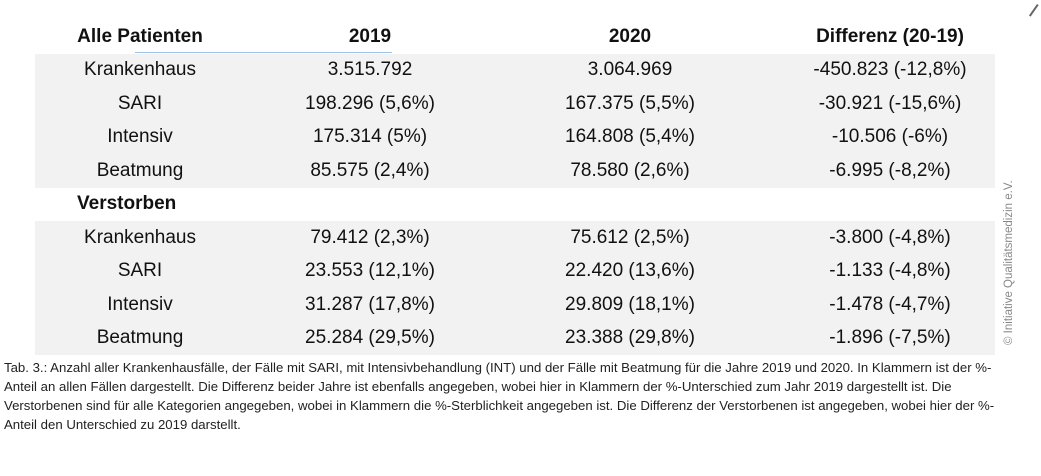 The height and width of the screenshot is (476, 1041). Describe the element at coordinates (630, 70) in the screenshot. I see `cell-y2020: 3.064.969` at that location.